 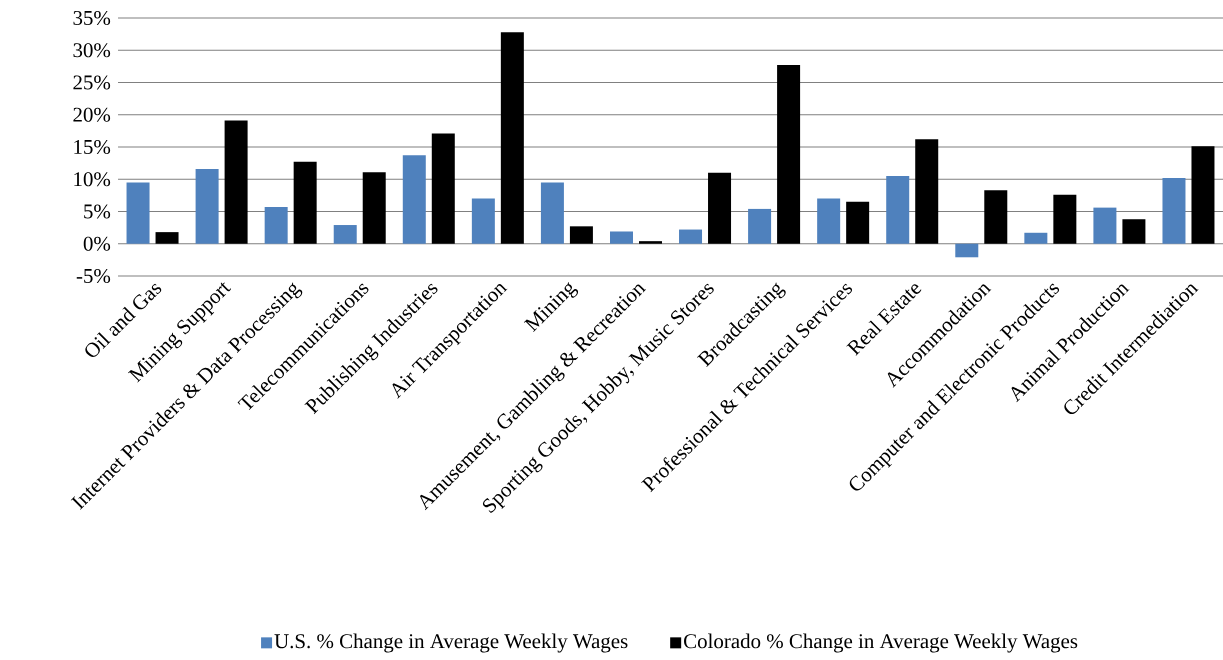 What do you see at coordinates (93, 276) in the screenshot?
I see `y-tick-label: -5%` at bounding box center [93, 276].